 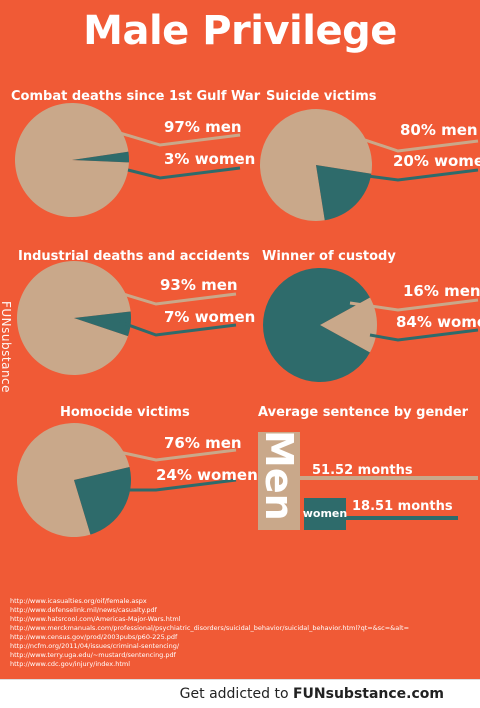 What do you see at coordinates (6, 347) in the screenshot?
I see `side-watermark: FUNsubstance` at bounding box center [6, 347].